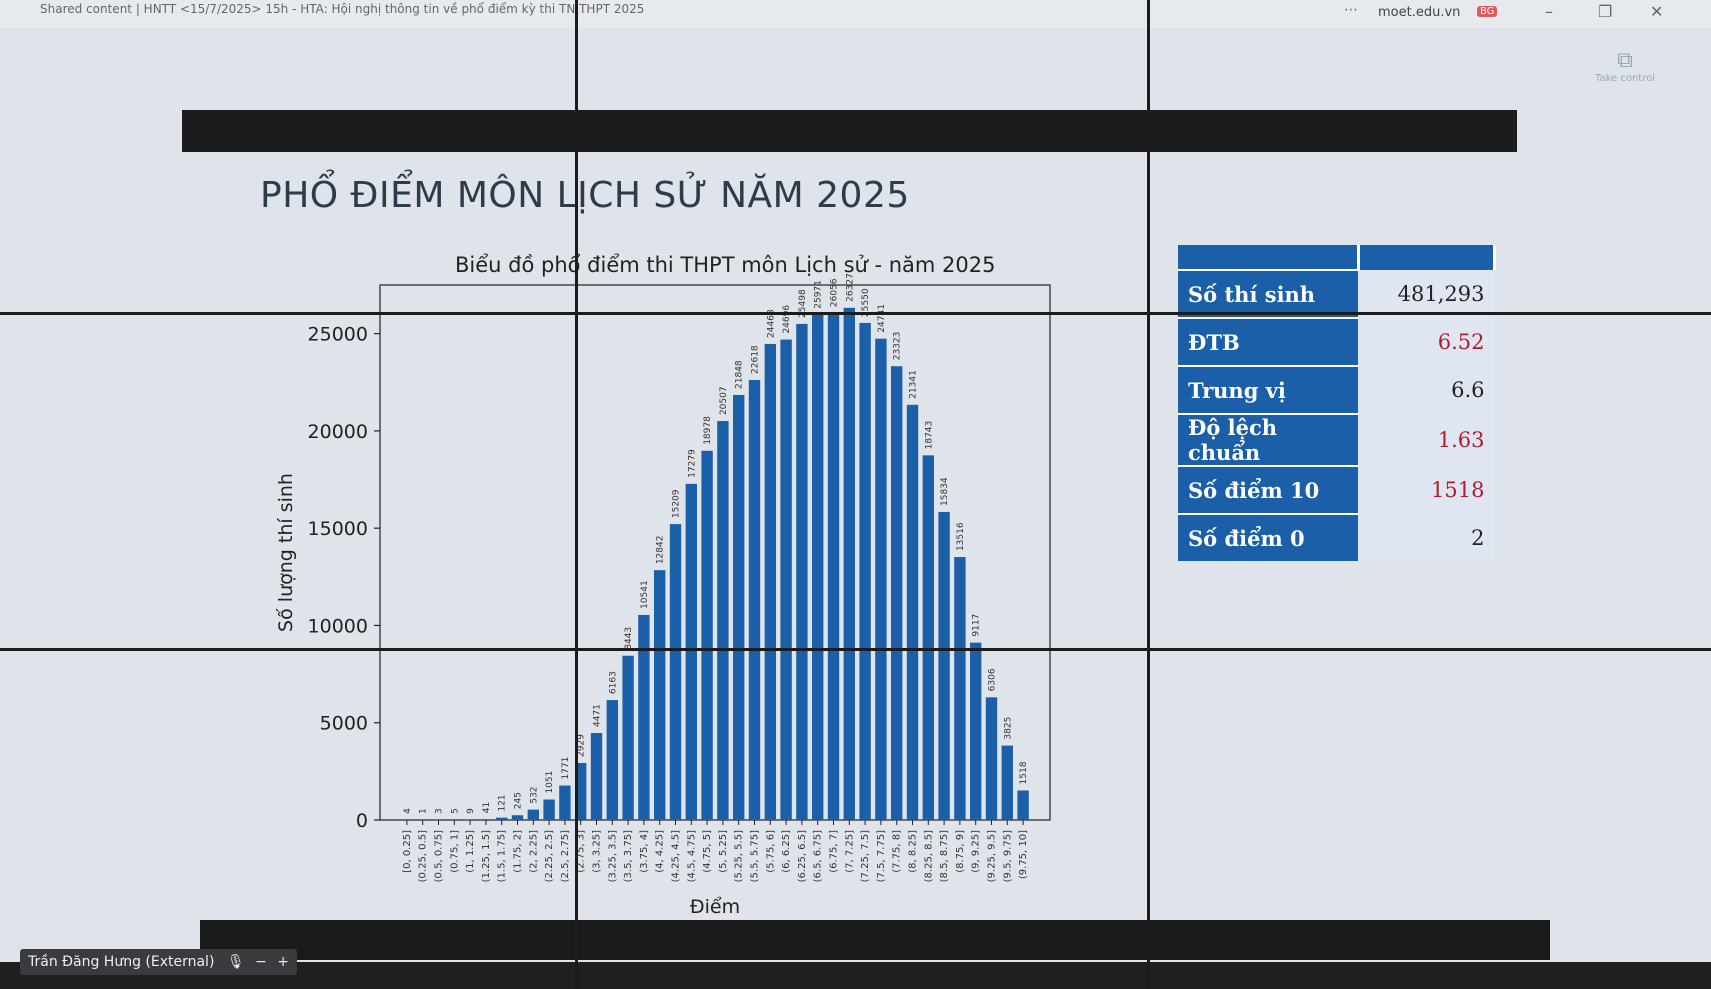  I want to click on data-label: 532, so click(534, 794).